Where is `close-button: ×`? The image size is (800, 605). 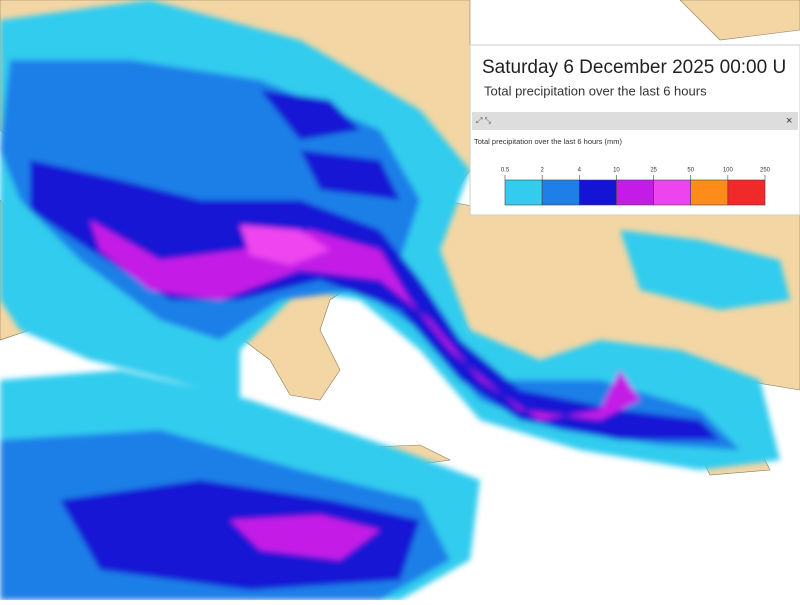
close-button: × is located at coordinates (789, 121).